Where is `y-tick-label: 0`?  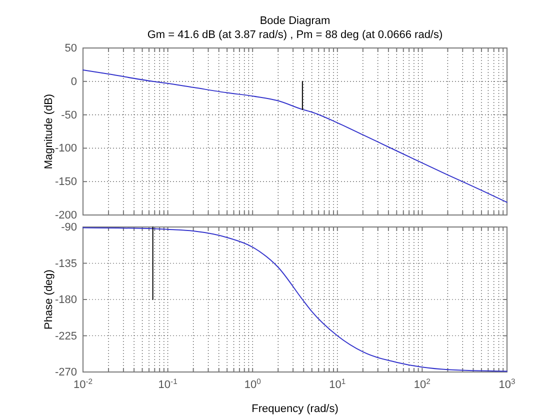 y-tick-label: 0 is located at coordinates (73, 82).